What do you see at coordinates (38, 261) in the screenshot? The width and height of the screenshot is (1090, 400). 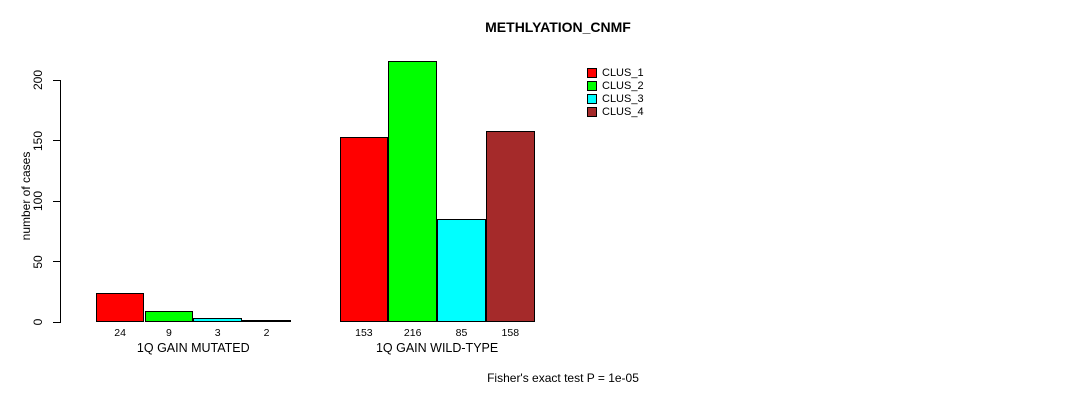 I see `y-axis-tick-label-50: 50` at bounding box center [38, 261].